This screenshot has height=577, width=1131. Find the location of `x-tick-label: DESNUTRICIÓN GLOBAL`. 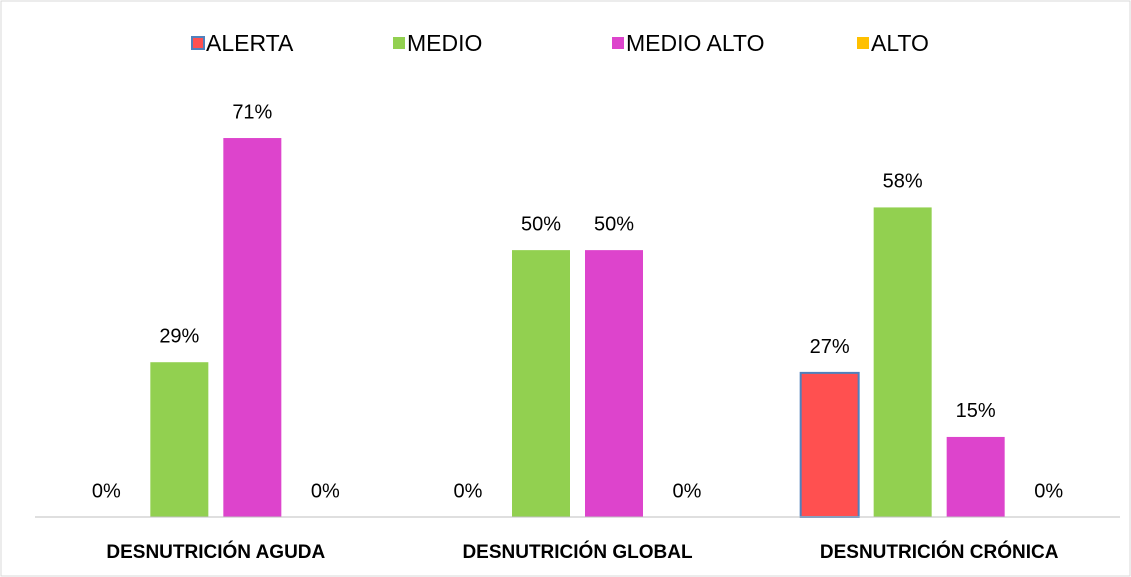

x-tick-label: DESNUTRICIÓN GLOBAL is located at coordinates (577, 552).